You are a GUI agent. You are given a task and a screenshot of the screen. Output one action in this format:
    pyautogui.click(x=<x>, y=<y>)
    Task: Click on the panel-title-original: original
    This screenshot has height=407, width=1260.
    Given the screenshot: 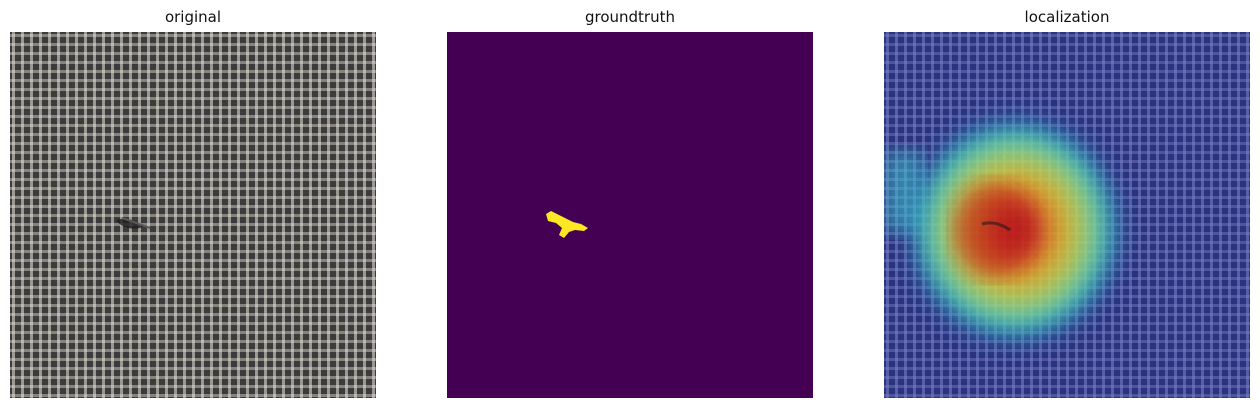 What is the action you would take?
    pyautogui.click(x=193, y=17)
    